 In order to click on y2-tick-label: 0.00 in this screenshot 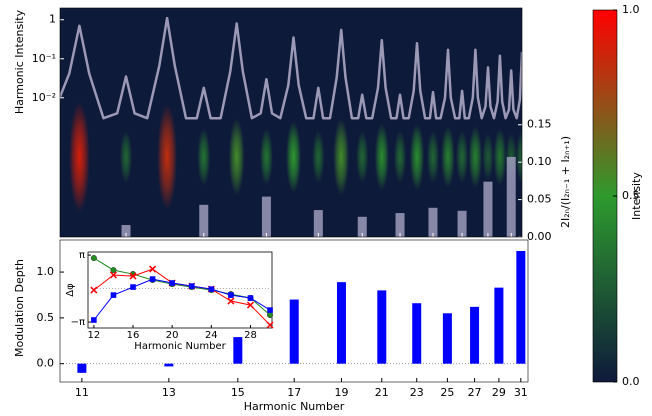, I will do `click(539, 236)`.